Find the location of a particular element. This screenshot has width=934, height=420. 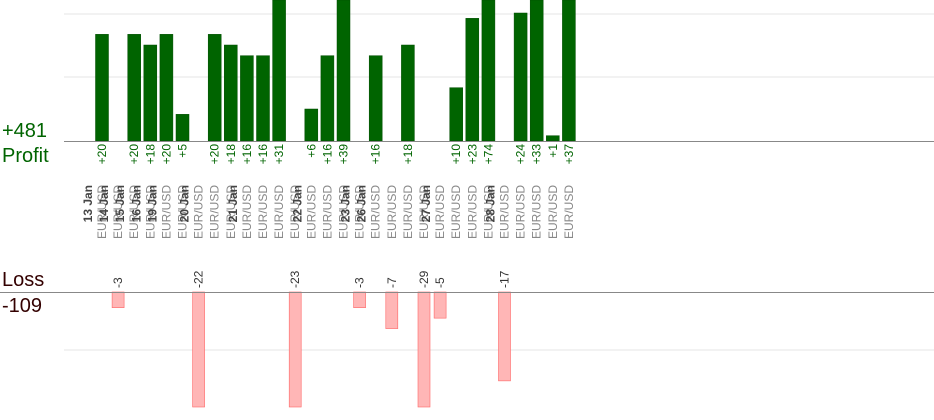

profit-value-label: +10 is located at coordinates (456, 154).